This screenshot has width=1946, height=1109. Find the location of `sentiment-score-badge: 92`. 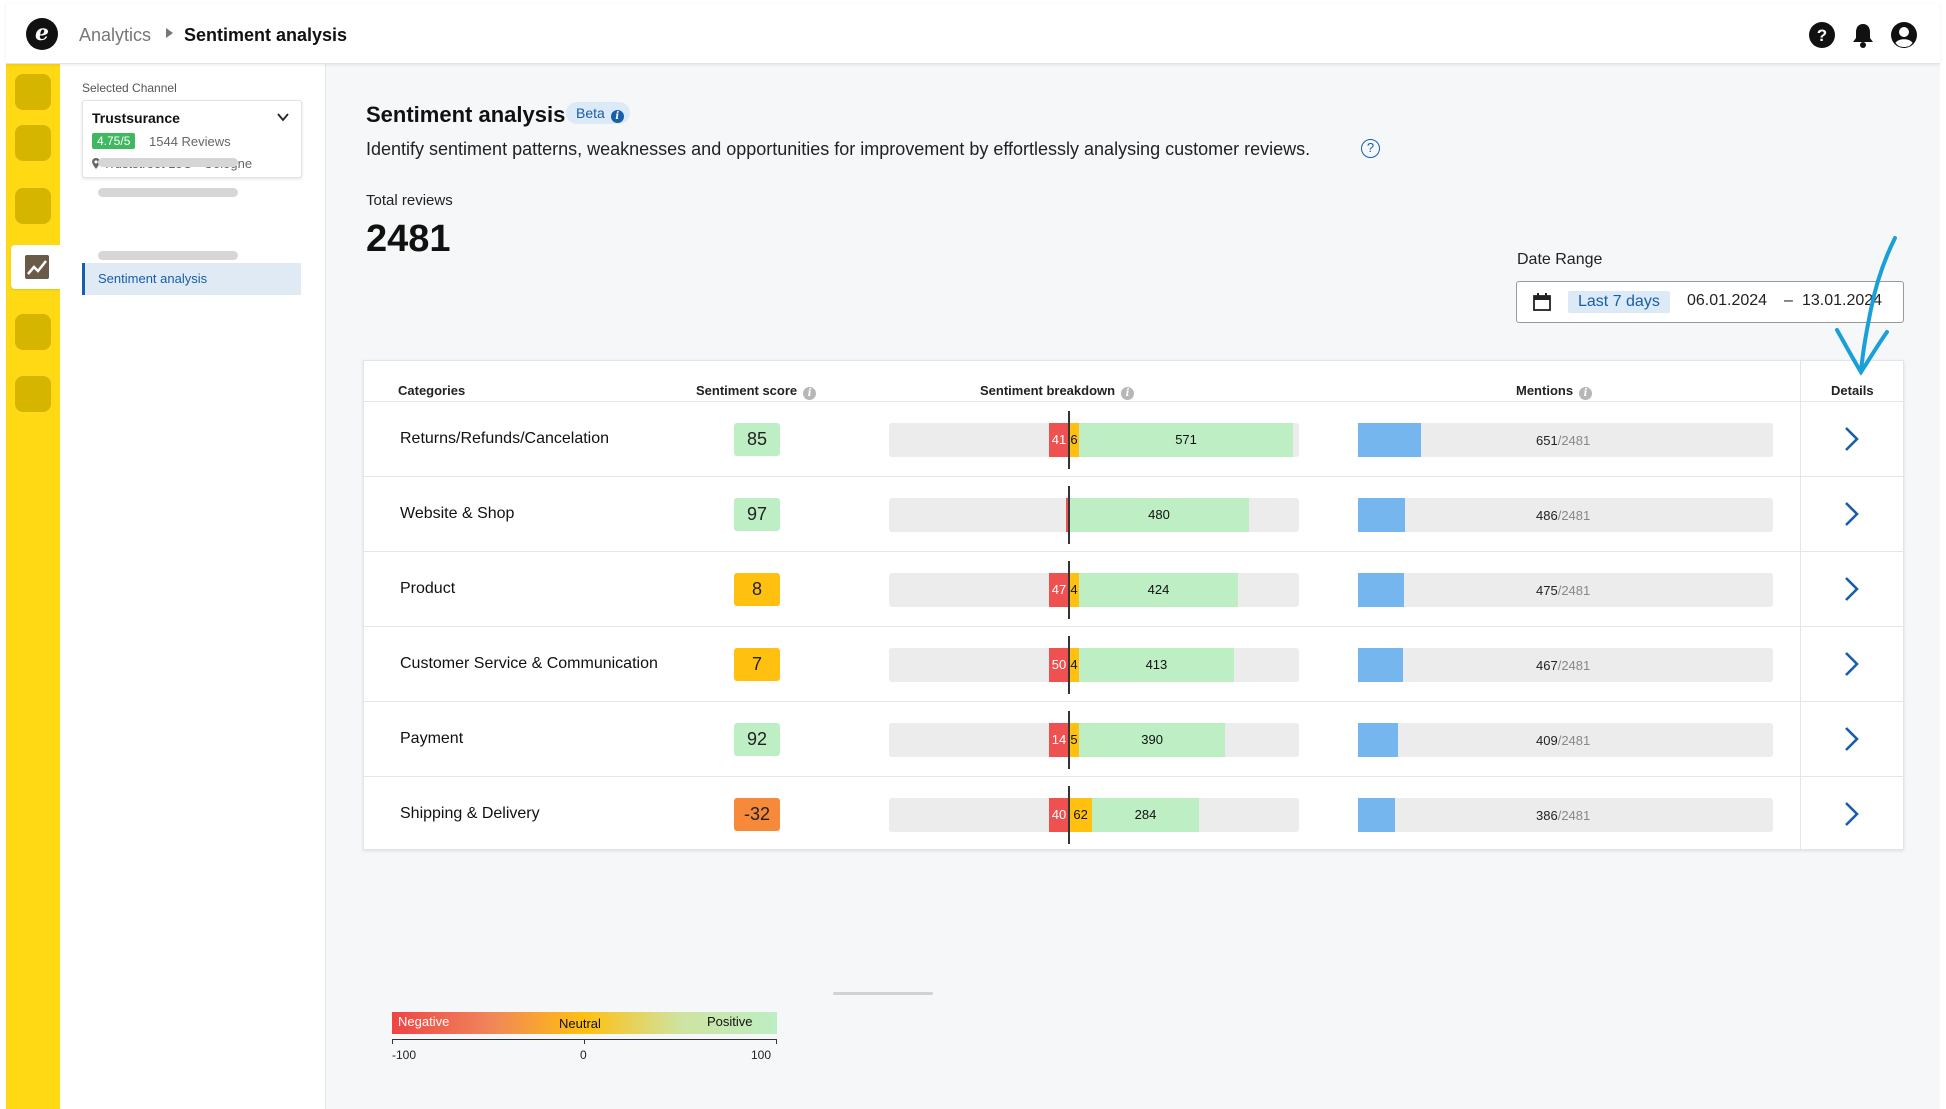

sentiment-score-badge: 92 is located at coordinates (757, 739).